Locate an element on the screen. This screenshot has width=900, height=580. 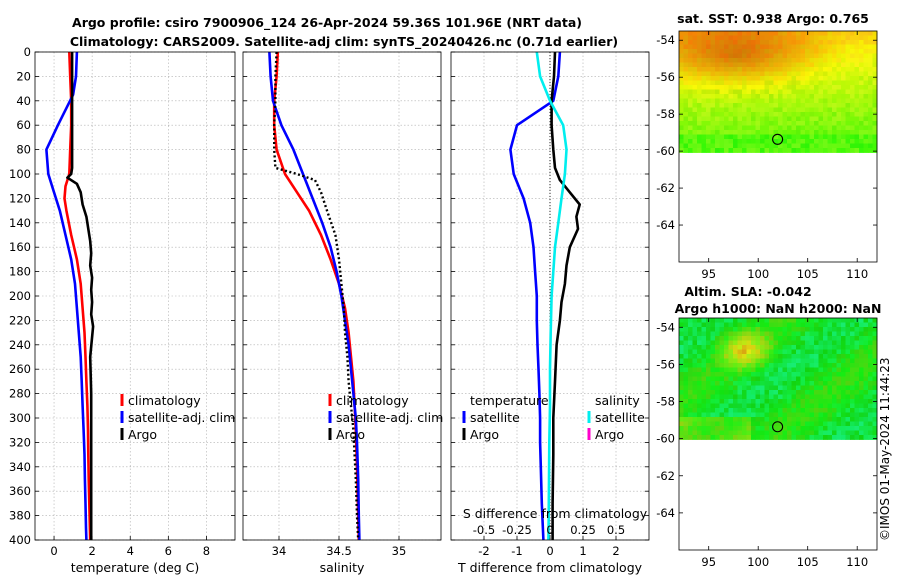
x-tick-label: 4 is located at coordinates (130, 551).